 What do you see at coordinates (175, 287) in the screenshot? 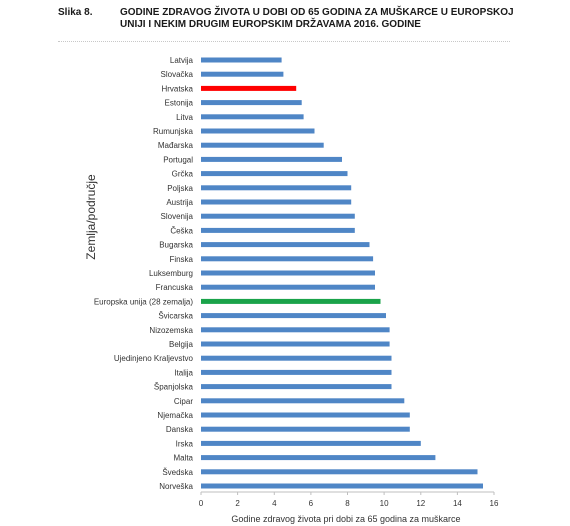
I see `category-label: Francuska` at bounding box center [175, 287].